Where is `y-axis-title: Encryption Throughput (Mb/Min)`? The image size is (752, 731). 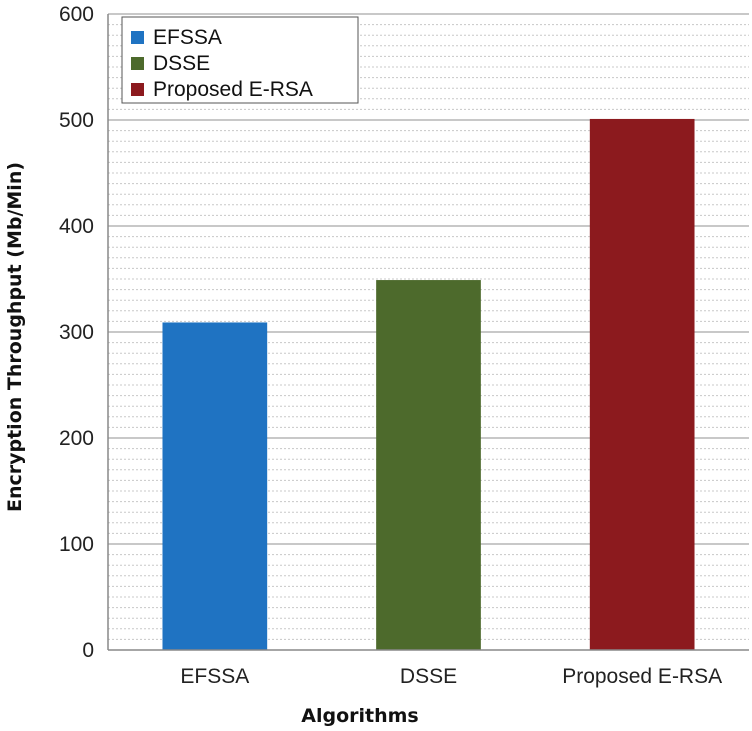 y-axis-title: Encryption Throughput (Mb/Min) is located at coordinates (15, 337).